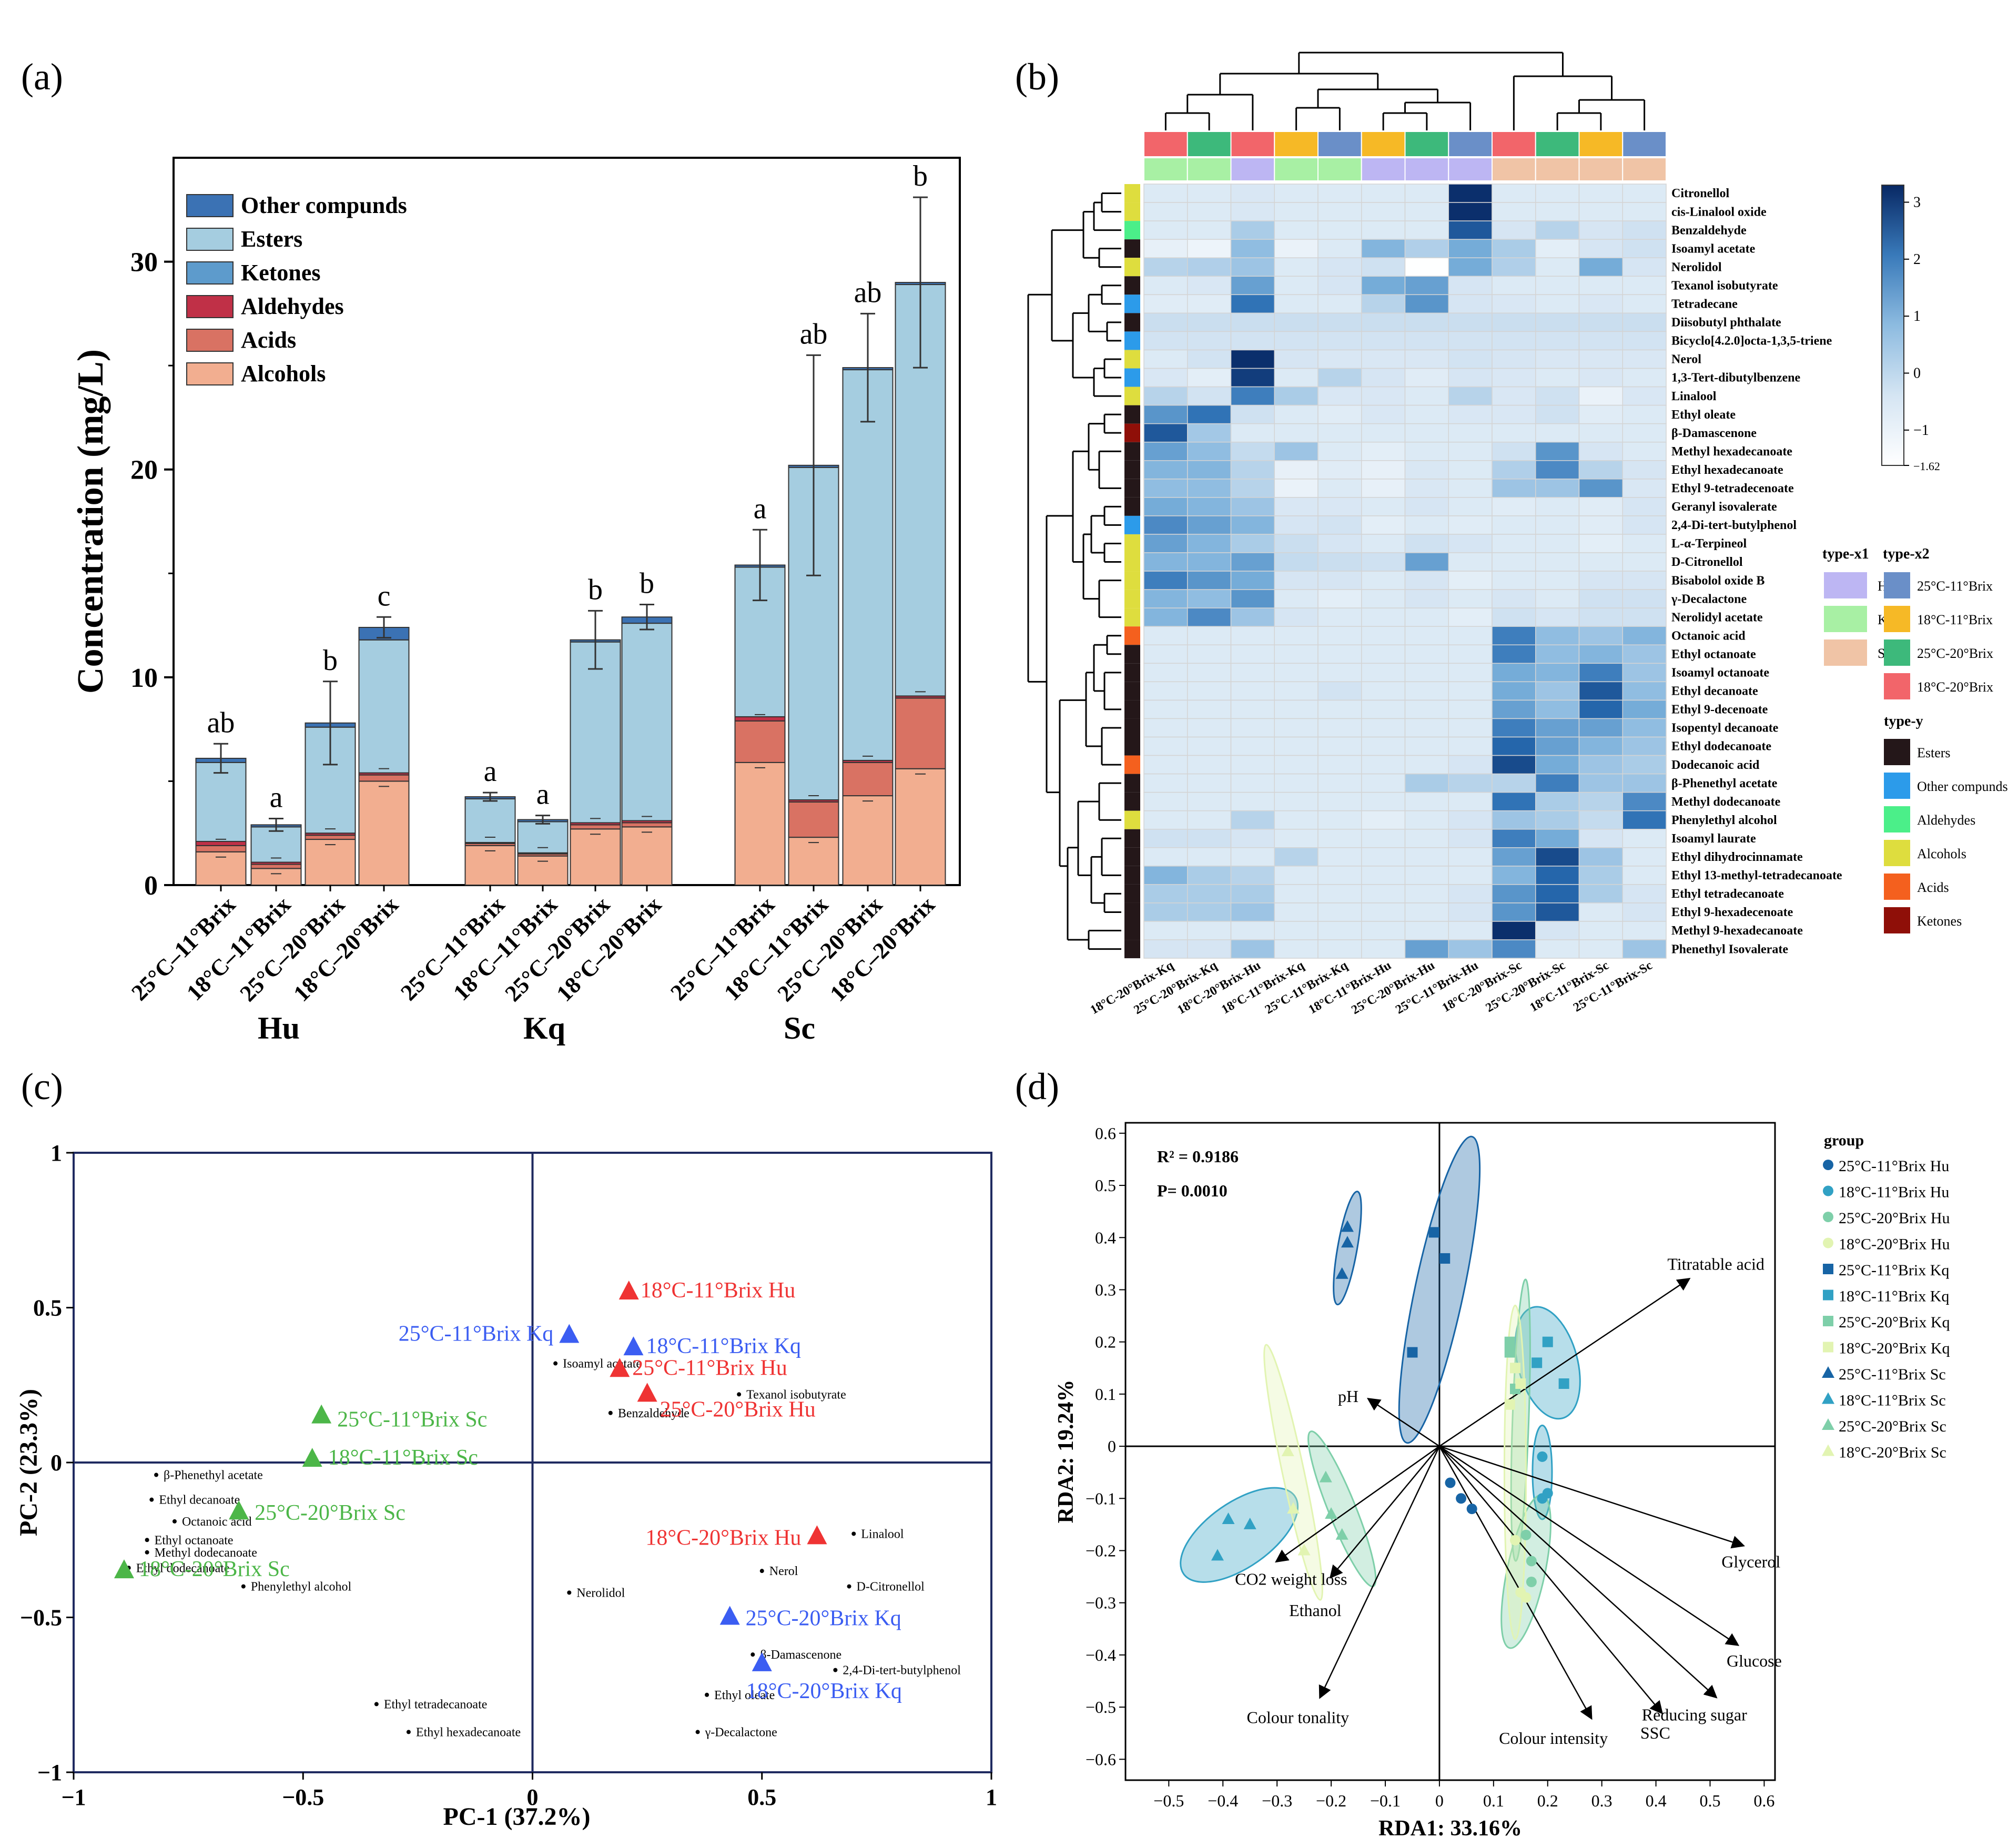  What do you see at coordinates (41, 1618) in the screenshot?
I see `y-tick-label: −0.5` at bounding box center [41, 1618].